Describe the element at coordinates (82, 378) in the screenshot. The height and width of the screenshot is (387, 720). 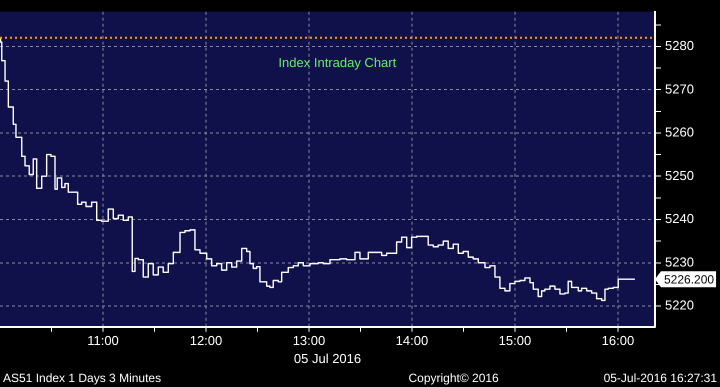
I see `text: AS51 Index 1 Days 3 Minutes` at that location.